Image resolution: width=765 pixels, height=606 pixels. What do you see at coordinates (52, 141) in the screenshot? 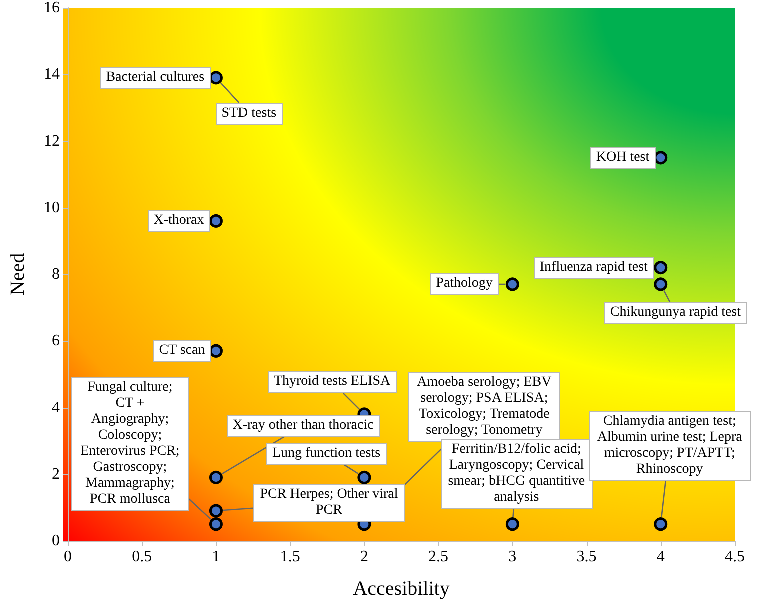
I see `y-tick-label: 12` at bounding box center [52, 141].